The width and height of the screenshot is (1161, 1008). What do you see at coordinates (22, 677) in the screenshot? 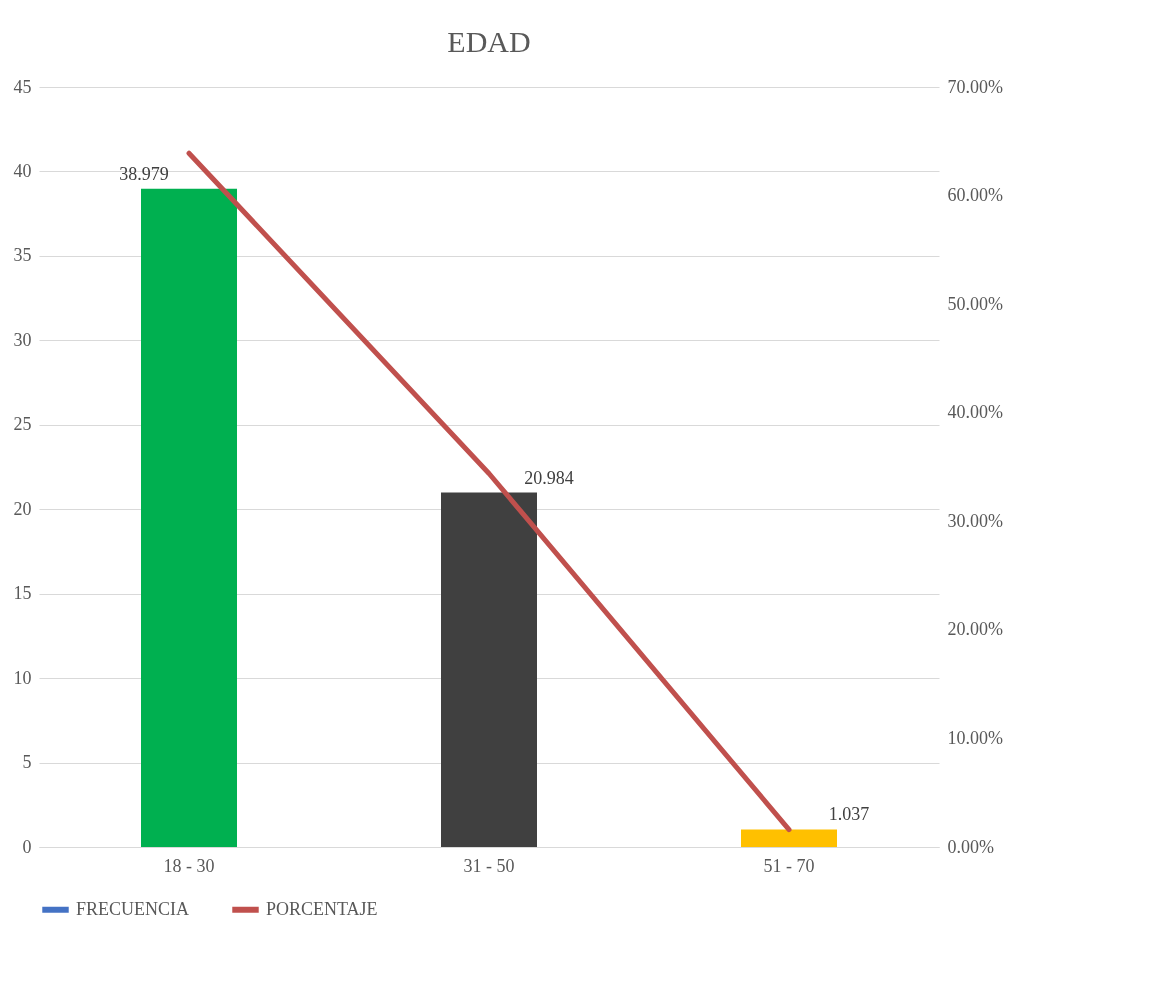
I see `y-tick-label: 10` at bounding box center [22, 677].